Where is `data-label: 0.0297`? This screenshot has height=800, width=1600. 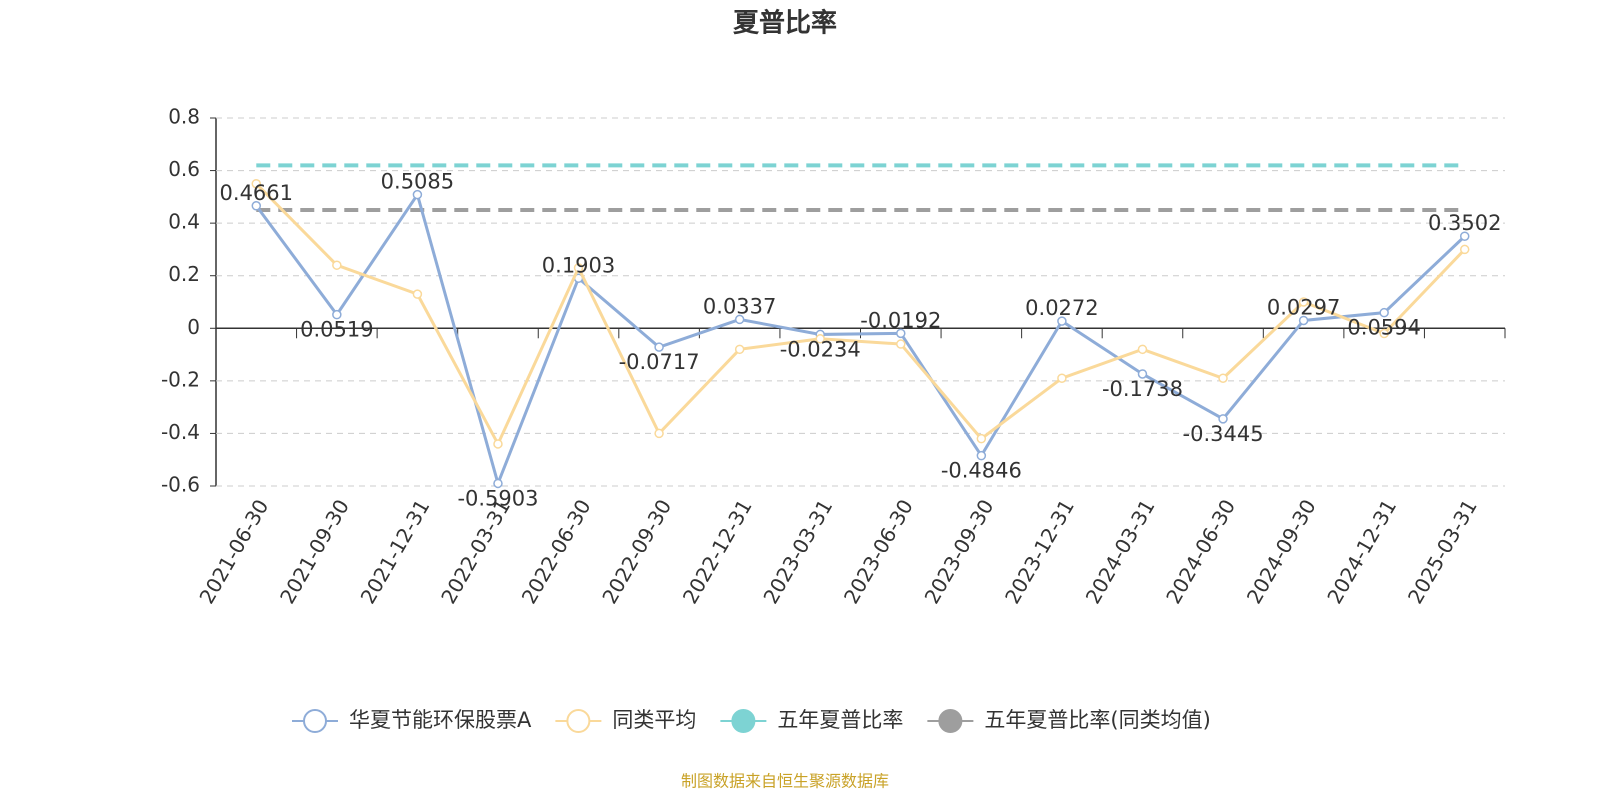 data-label: 0.0297 is located at coordinates (1303, 307).